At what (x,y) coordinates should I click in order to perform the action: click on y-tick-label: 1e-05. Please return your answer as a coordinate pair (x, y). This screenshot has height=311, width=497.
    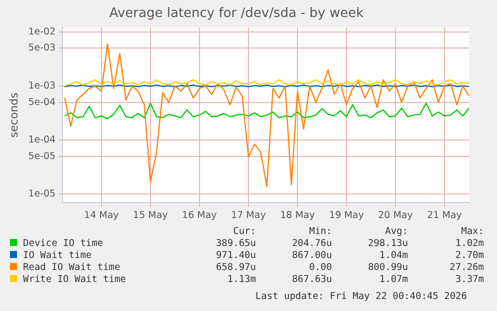
    Looking at the image, I should click on (42, 194).